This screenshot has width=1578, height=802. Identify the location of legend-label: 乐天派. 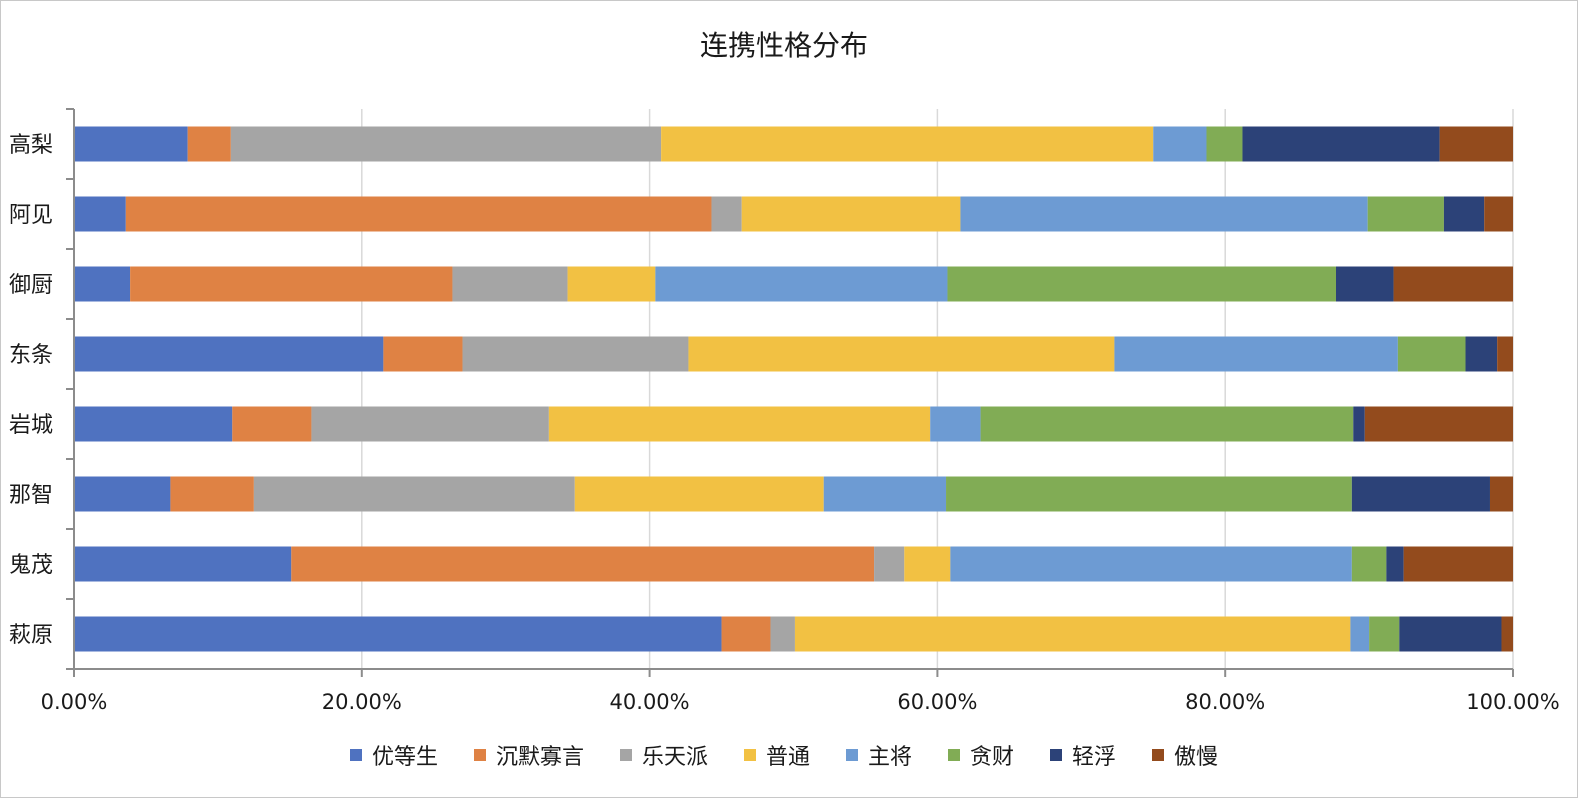
(675, 757).